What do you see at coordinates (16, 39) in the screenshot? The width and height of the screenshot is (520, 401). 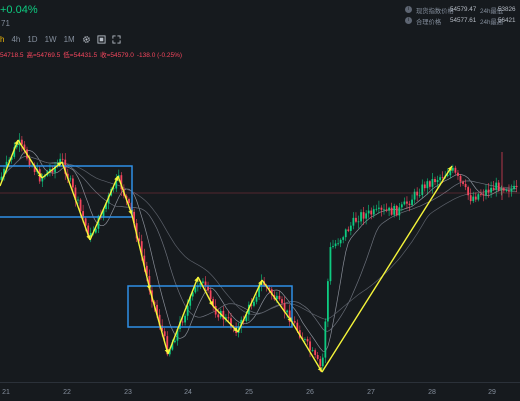 I see `timeframe-4h: 4h` at bounding box center [16, 39].